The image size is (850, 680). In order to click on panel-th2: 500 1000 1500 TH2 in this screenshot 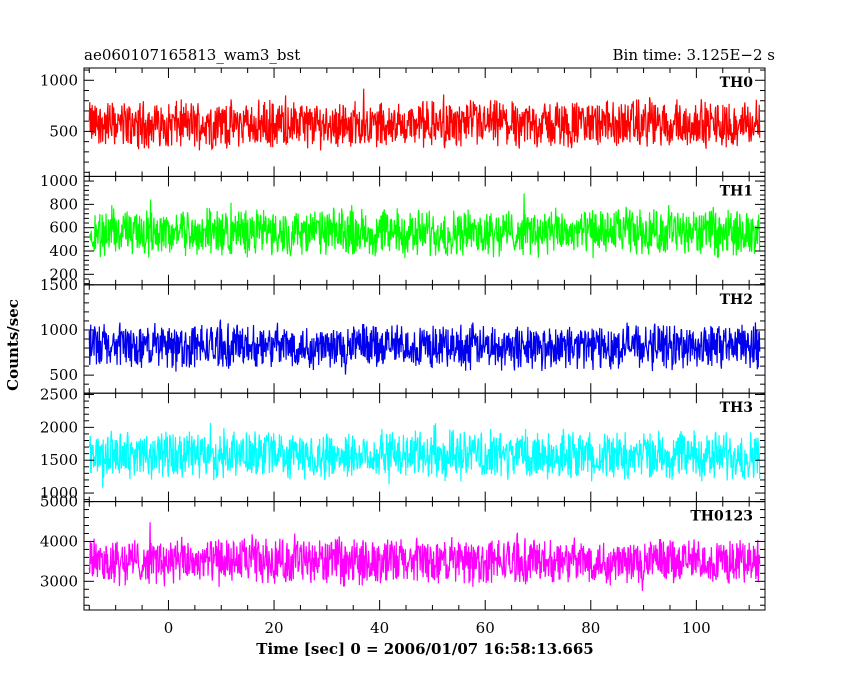, I will do `click(403, 335)`.